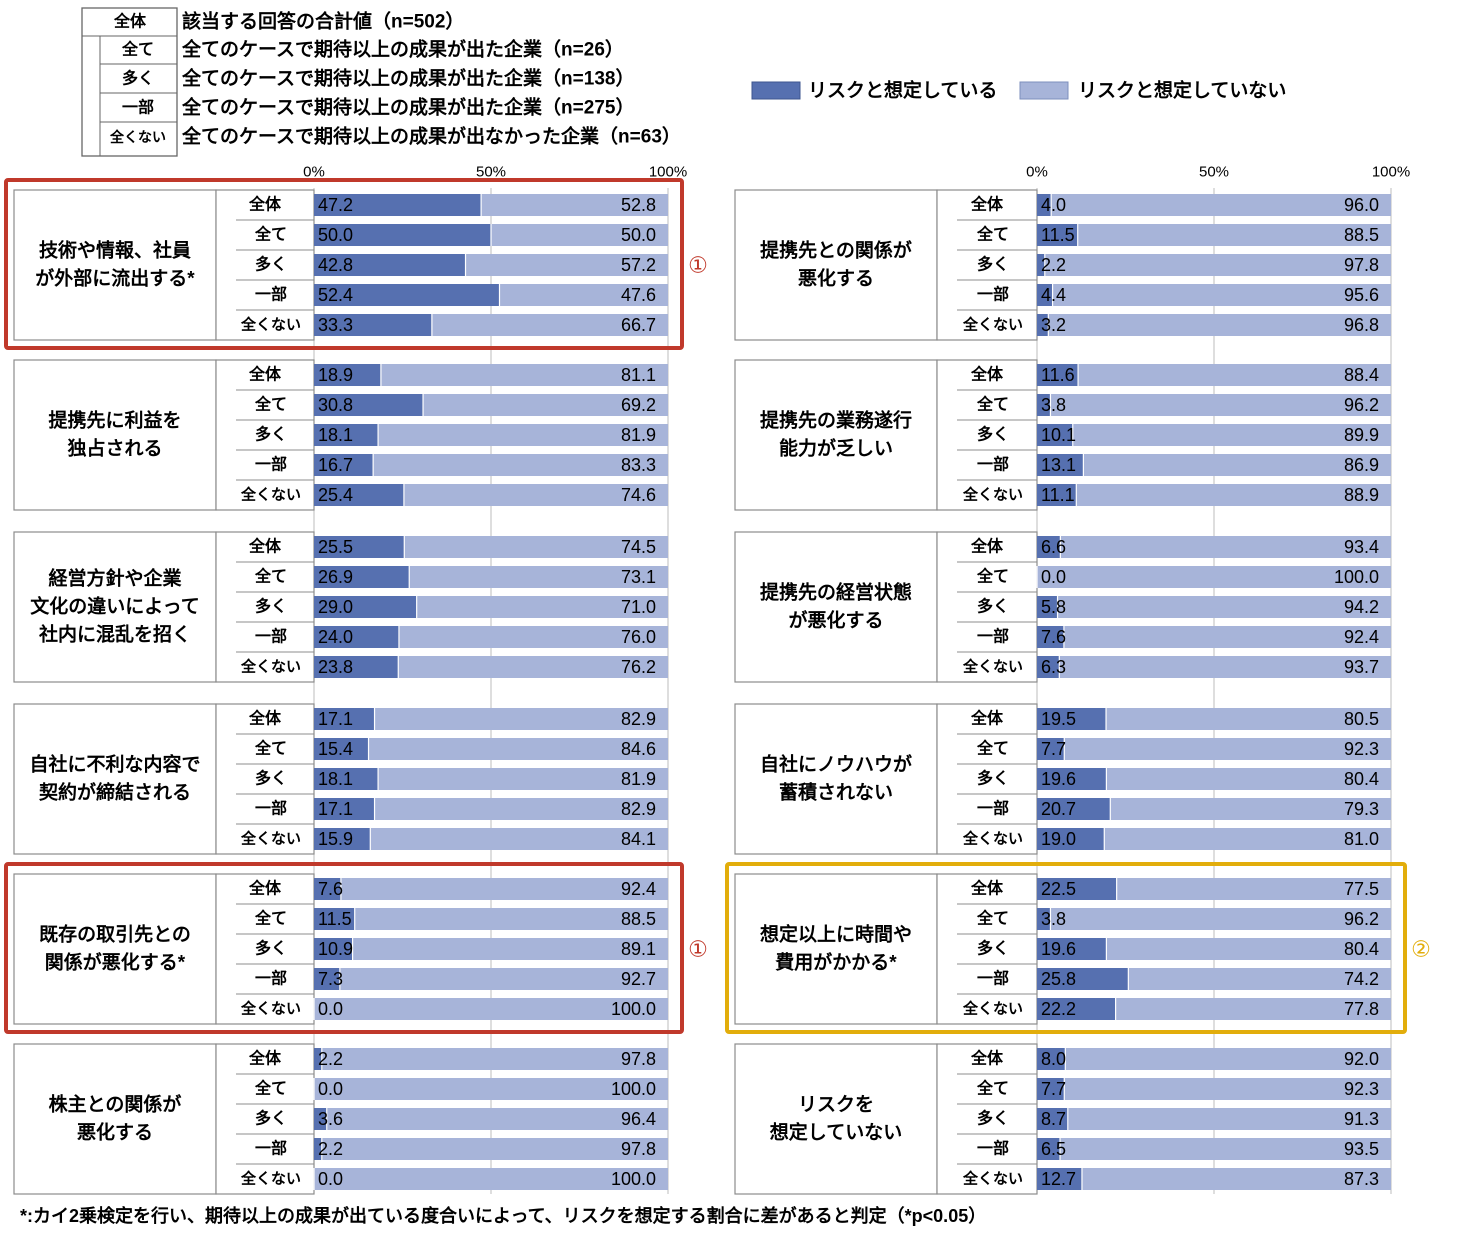  What do you see at coordinates (1053, 547) in the screenshot?
I see `value-label-assumed: 6.6` at bounding box center [1053, 547].